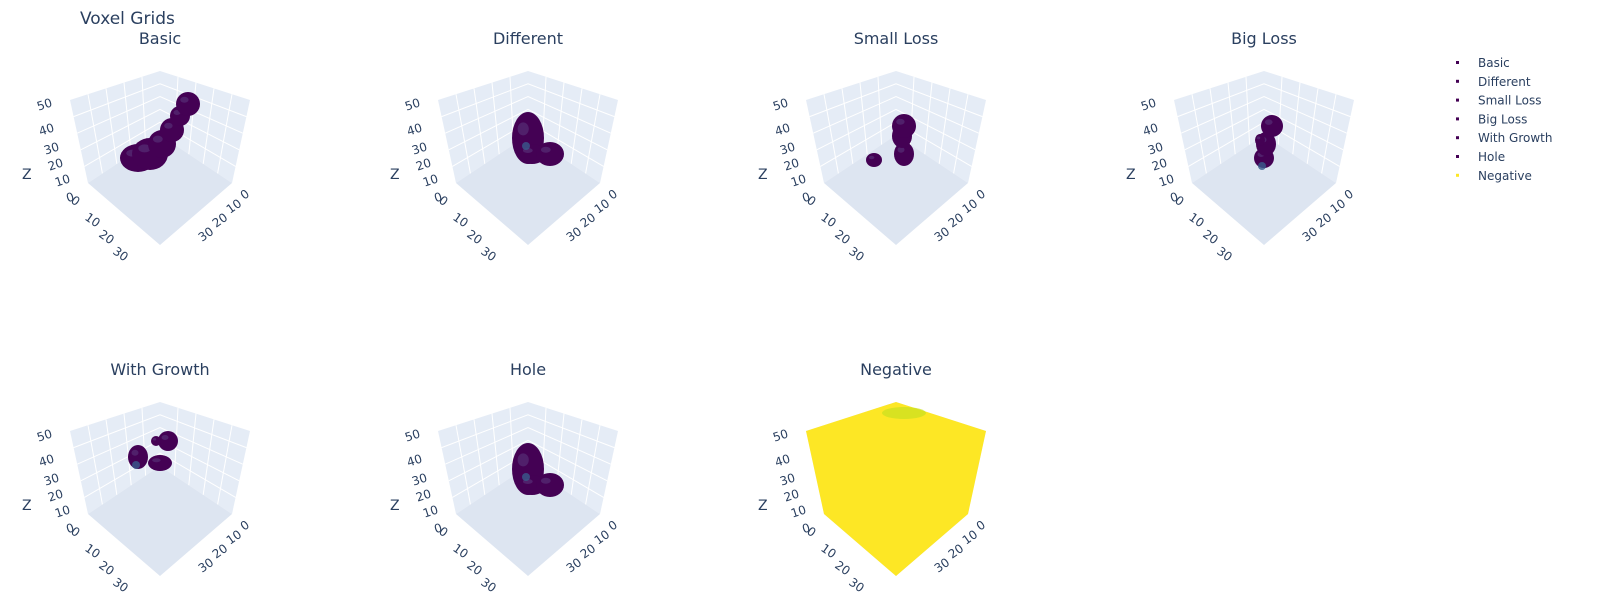 This screenshot has height=600, width=1600. I want to click on floor, so click(528, 190).